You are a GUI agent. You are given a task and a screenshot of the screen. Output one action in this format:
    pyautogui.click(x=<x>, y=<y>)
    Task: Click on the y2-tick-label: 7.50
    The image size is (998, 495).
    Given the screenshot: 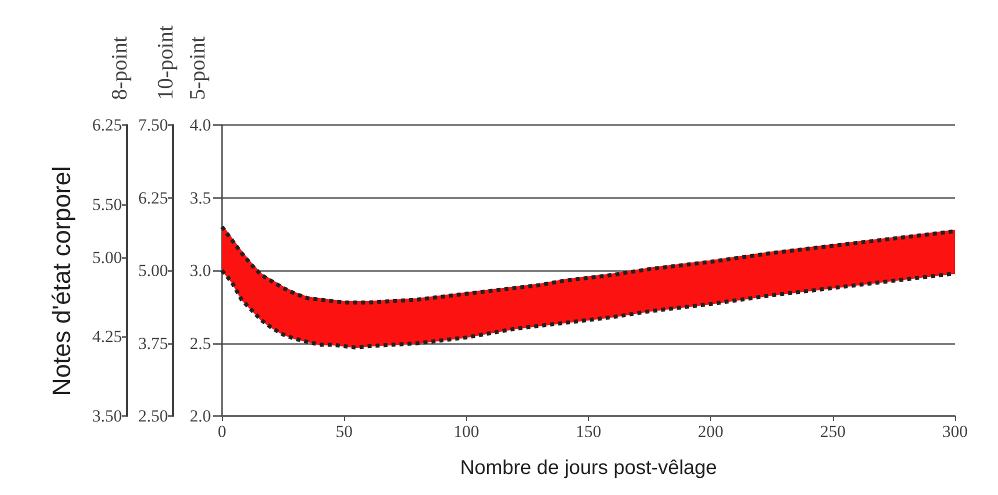 What is the action you would take?
    pyautogui.click(x=153, y=125)
    